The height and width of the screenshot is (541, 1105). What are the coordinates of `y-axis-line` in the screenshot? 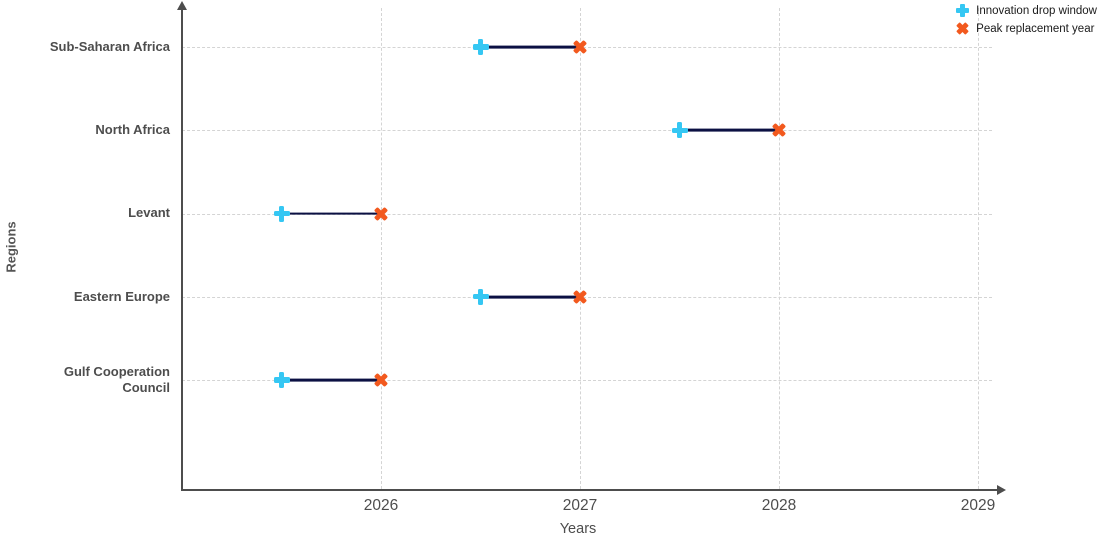 It's located at (182, 248).